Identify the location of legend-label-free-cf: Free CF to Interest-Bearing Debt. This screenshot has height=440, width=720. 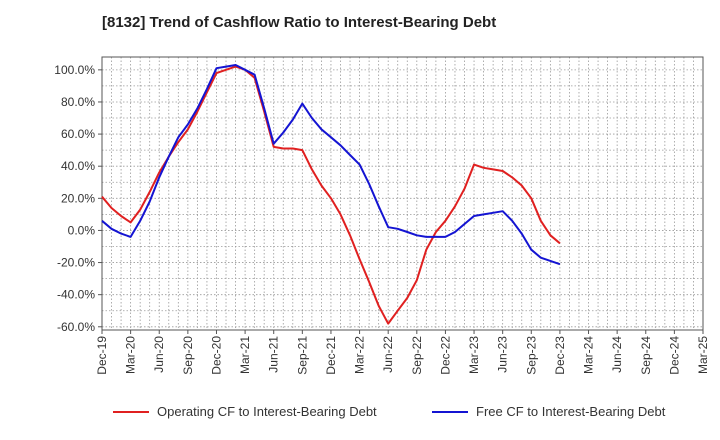
(571, 411).